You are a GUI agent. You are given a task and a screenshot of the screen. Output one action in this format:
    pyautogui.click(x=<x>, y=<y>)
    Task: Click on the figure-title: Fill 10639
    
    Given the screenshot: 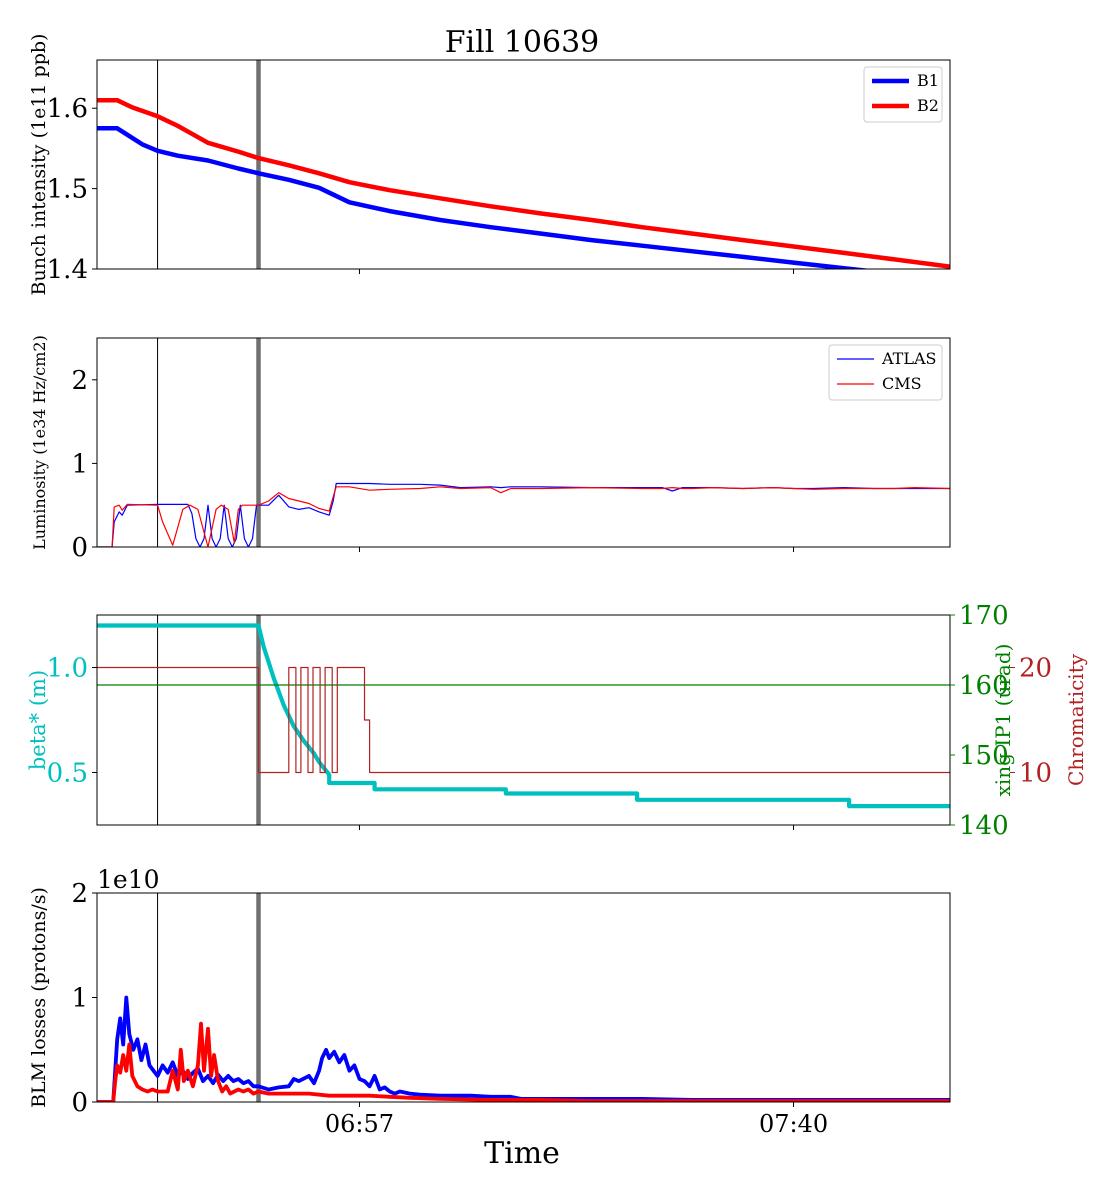 What is the action you would take?
    pyautogui.click(x=522, y=42)
    